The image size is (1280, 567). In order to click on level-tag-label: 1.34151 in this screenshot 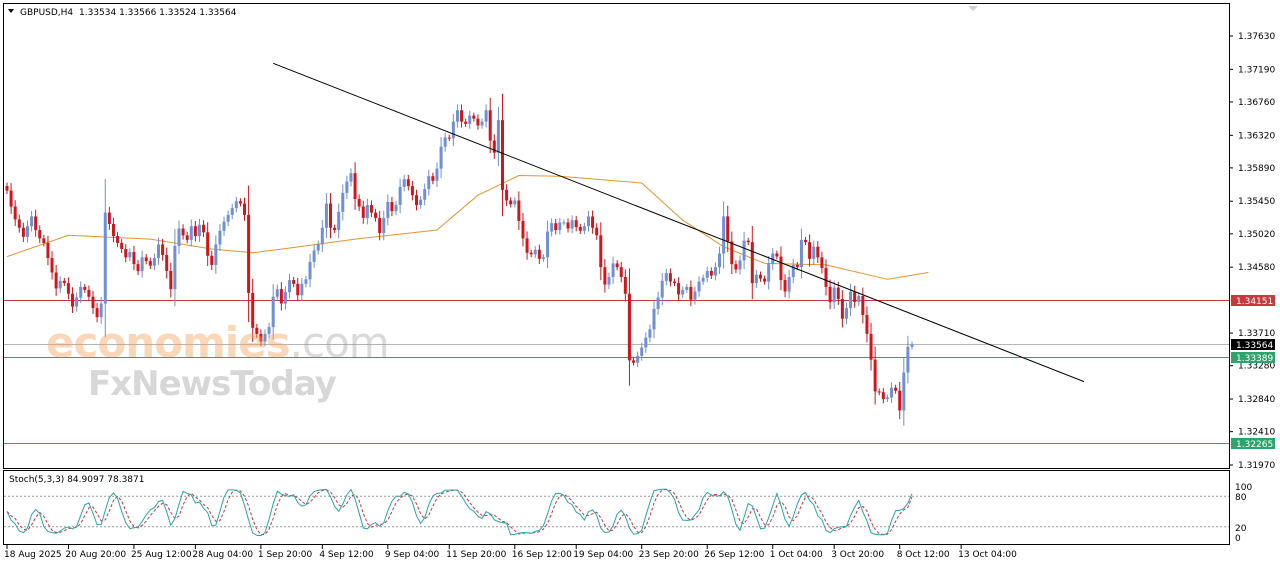, I will do `click(1254, 302)`.